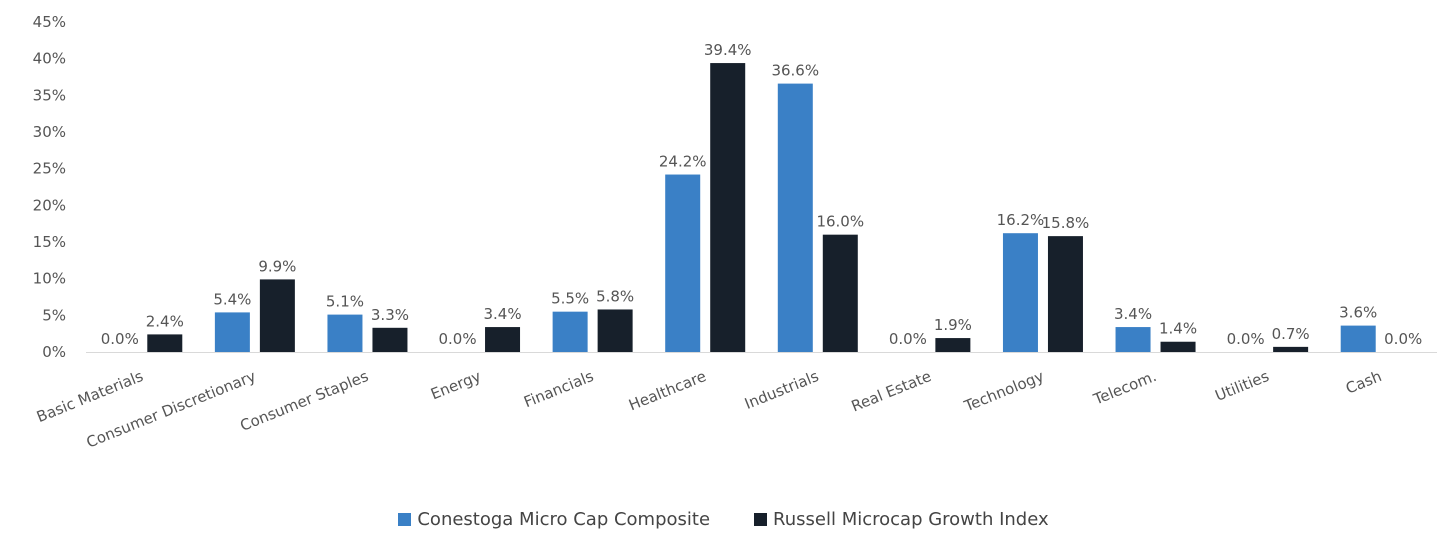 Image resolution: width=1447 pixels, height=533 pixels. I want to click on category-label: Technology, so click(1004, 391).